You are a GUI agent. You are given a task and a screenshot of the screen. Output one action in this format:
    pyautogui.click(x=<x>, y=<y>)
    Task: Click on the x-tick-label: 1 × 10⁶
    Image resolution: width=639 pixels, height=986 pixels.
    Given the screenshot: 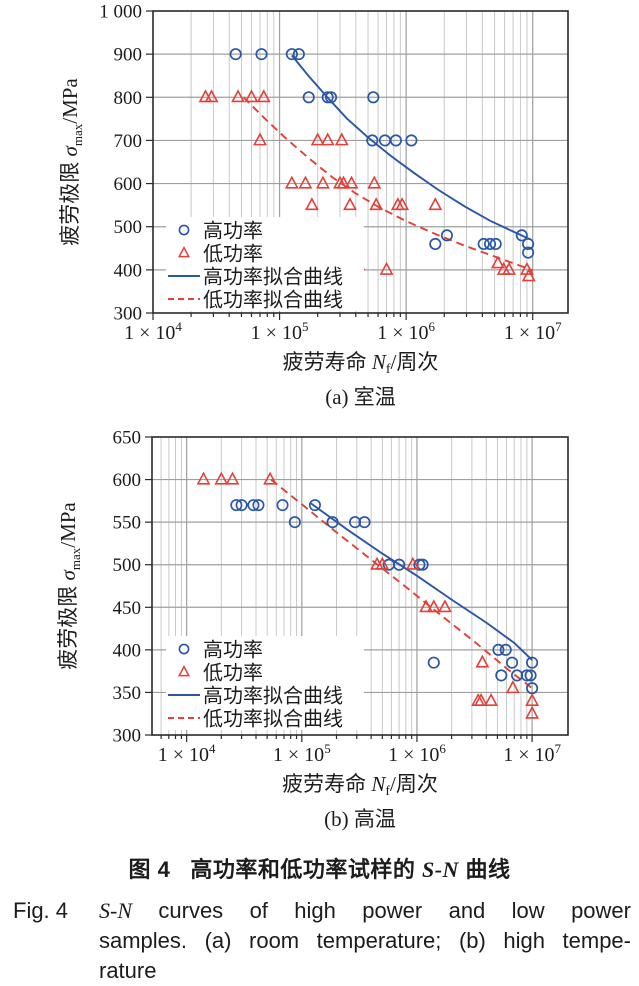 What is the action you would take?
    pyautogui.click(x=406, y=331)
    